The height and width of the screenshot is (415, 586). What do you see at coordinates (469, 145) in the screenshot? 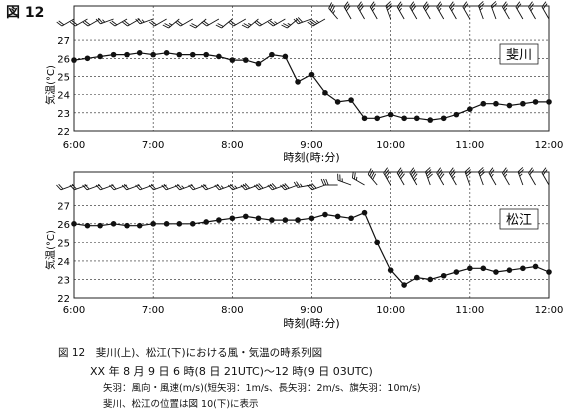
I see `panel1-x-tick-label: 11:00` at bounding box center [469, 145].